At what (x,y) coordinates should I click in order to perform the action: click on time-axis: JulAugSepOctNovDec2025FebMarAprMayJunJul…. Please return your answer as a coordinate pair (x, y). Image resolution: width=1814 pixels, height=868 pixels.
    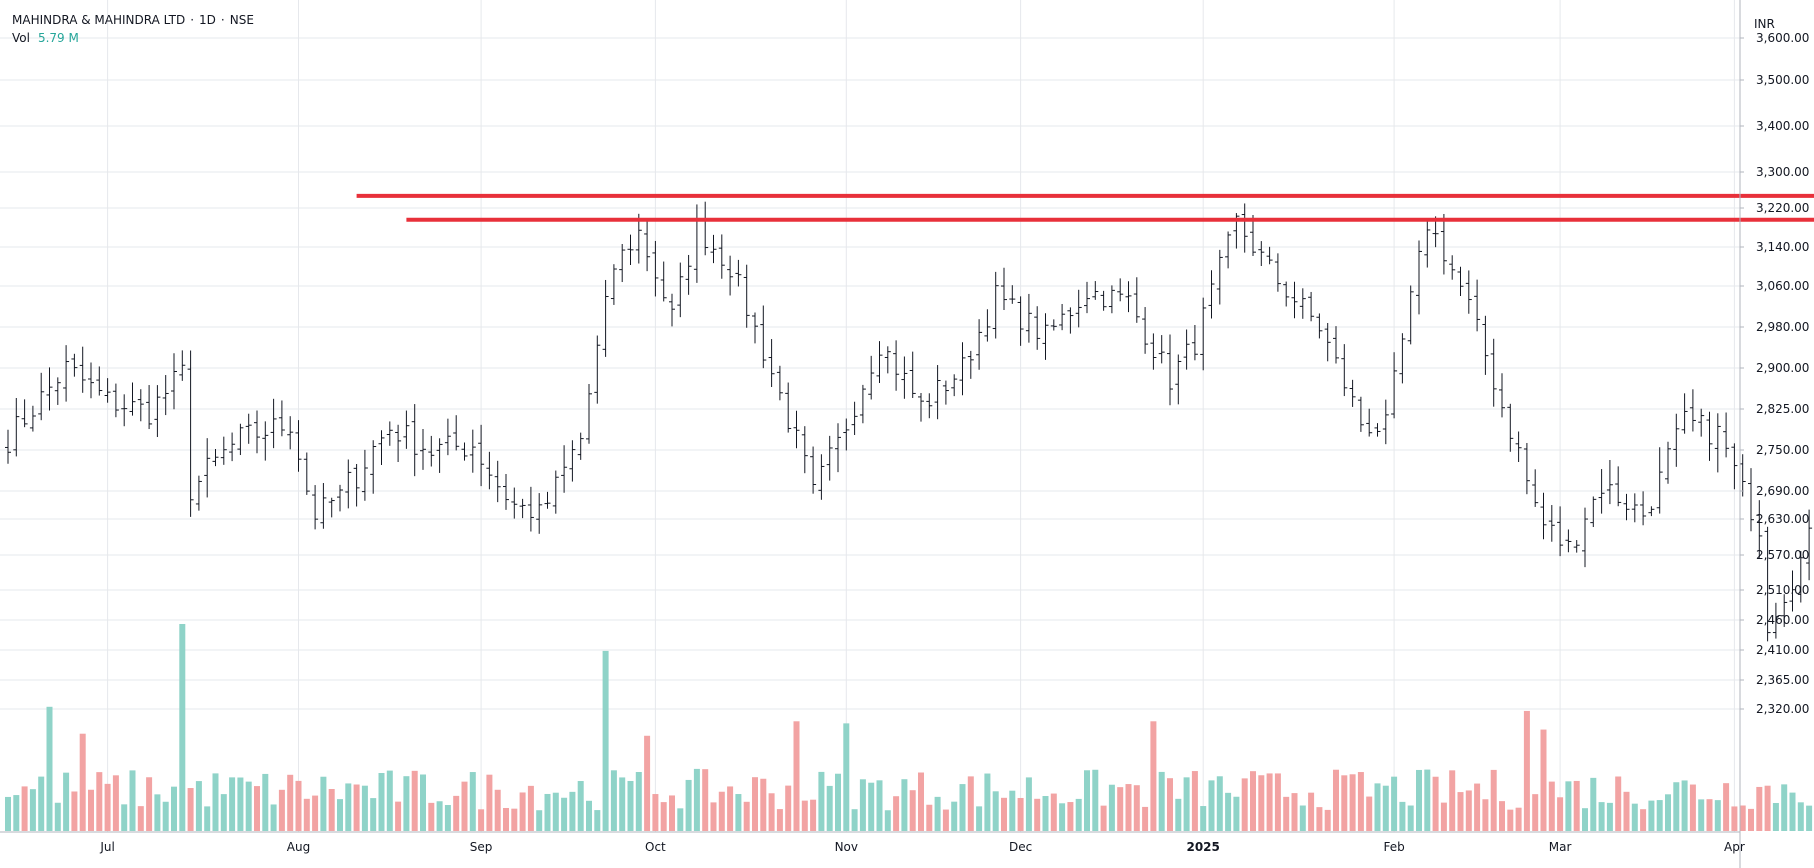
    Looking at the image, I should click on (956, 847).